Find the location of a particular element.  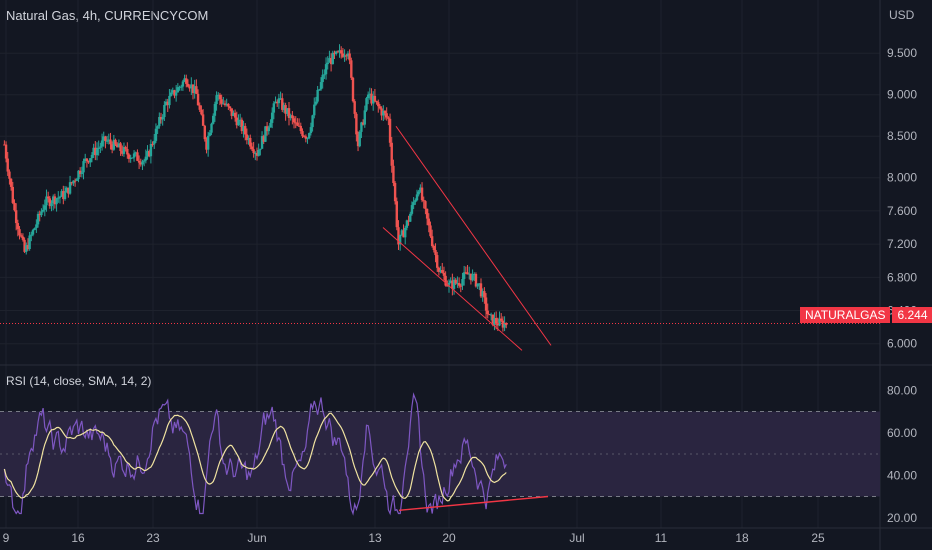

time-tick-label: Jul is located at coordinates (576, 538).